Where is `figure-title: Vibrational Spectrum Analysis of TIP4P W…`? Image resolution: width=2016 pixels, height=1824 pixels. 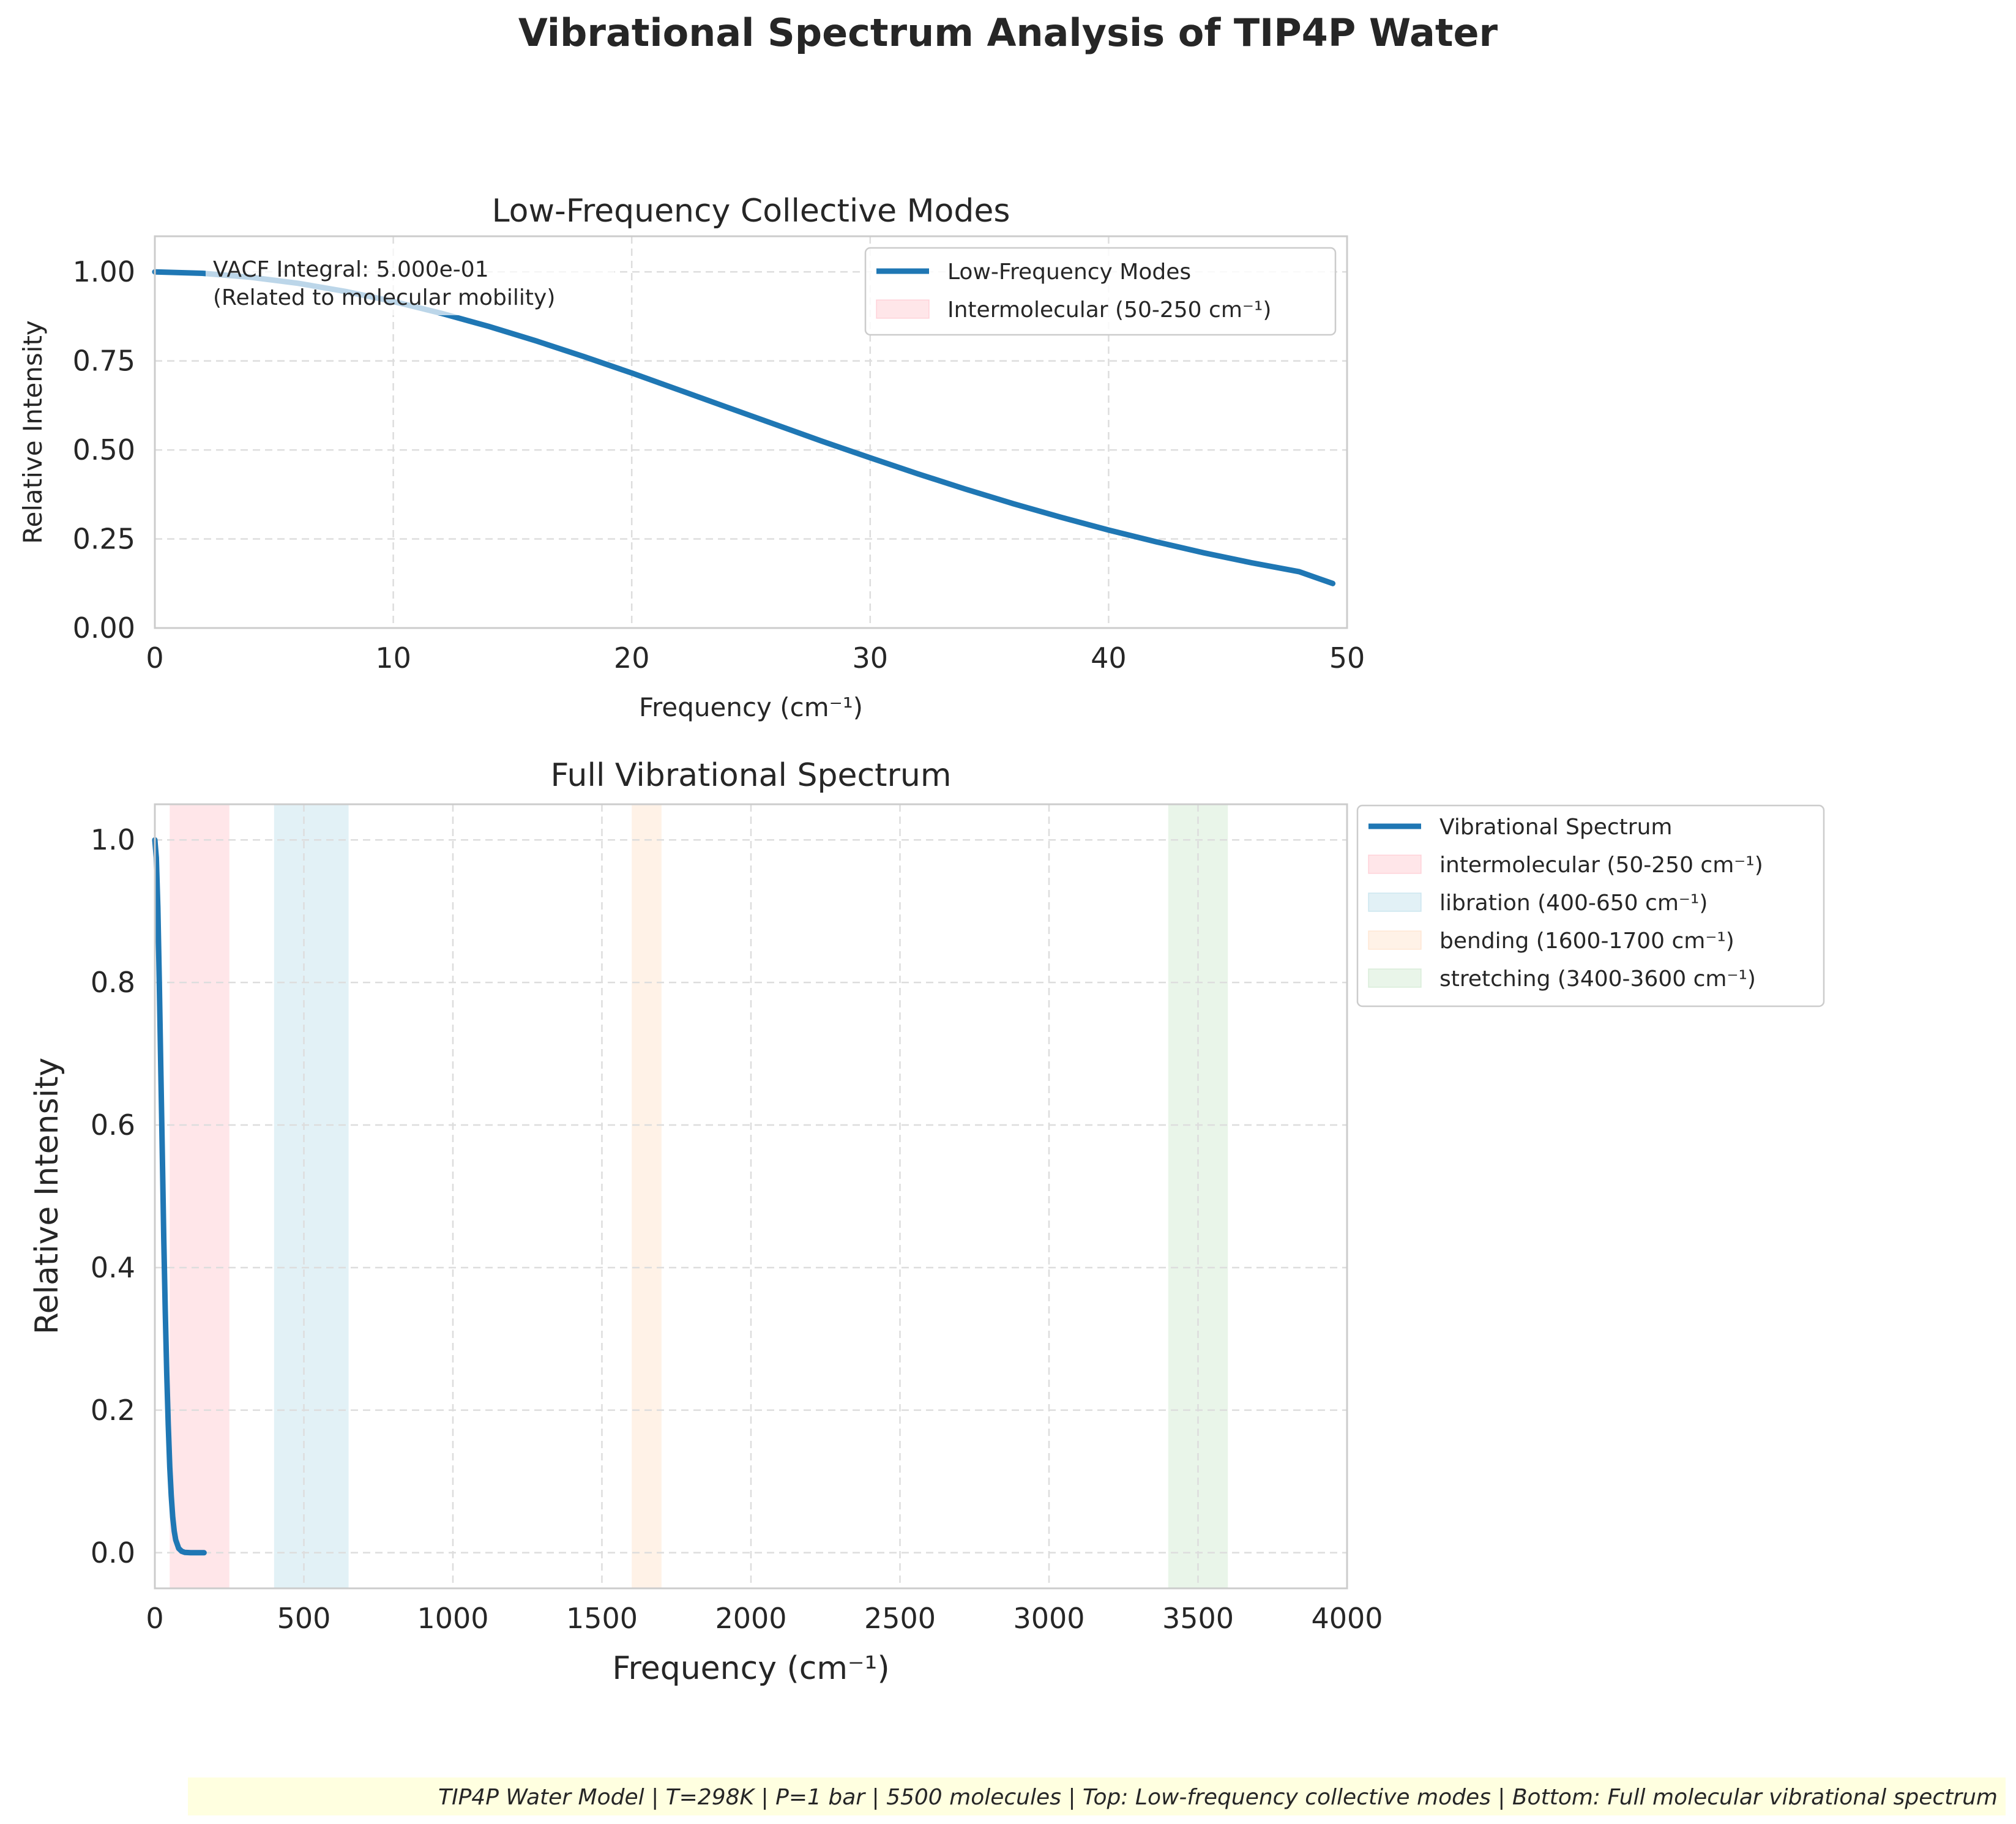
figure-title: Vibrational Spectrum Analysis of TIP4P W… is located at coordinates (1008, 32).